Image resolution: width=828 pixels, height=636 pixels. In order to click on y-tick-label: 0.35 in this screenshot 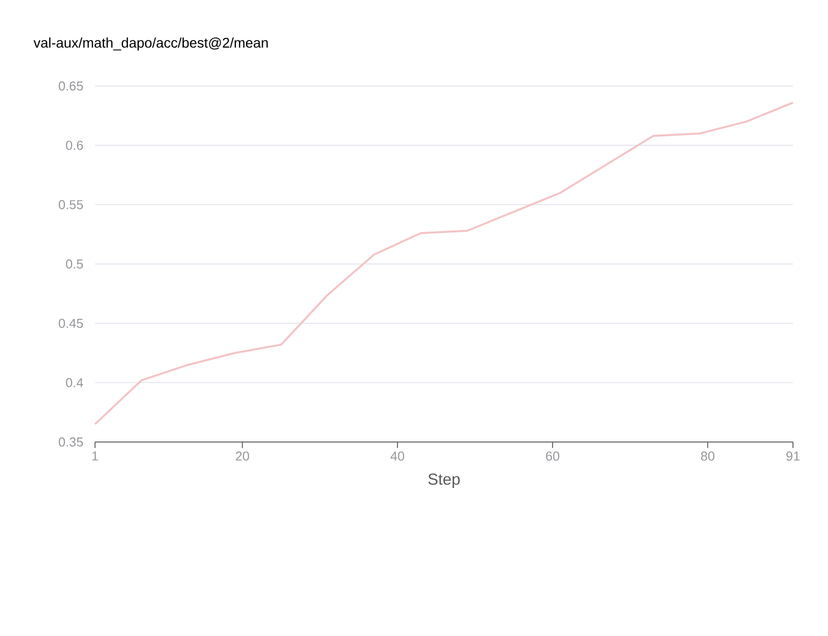, I will do `click(70, 442)`.